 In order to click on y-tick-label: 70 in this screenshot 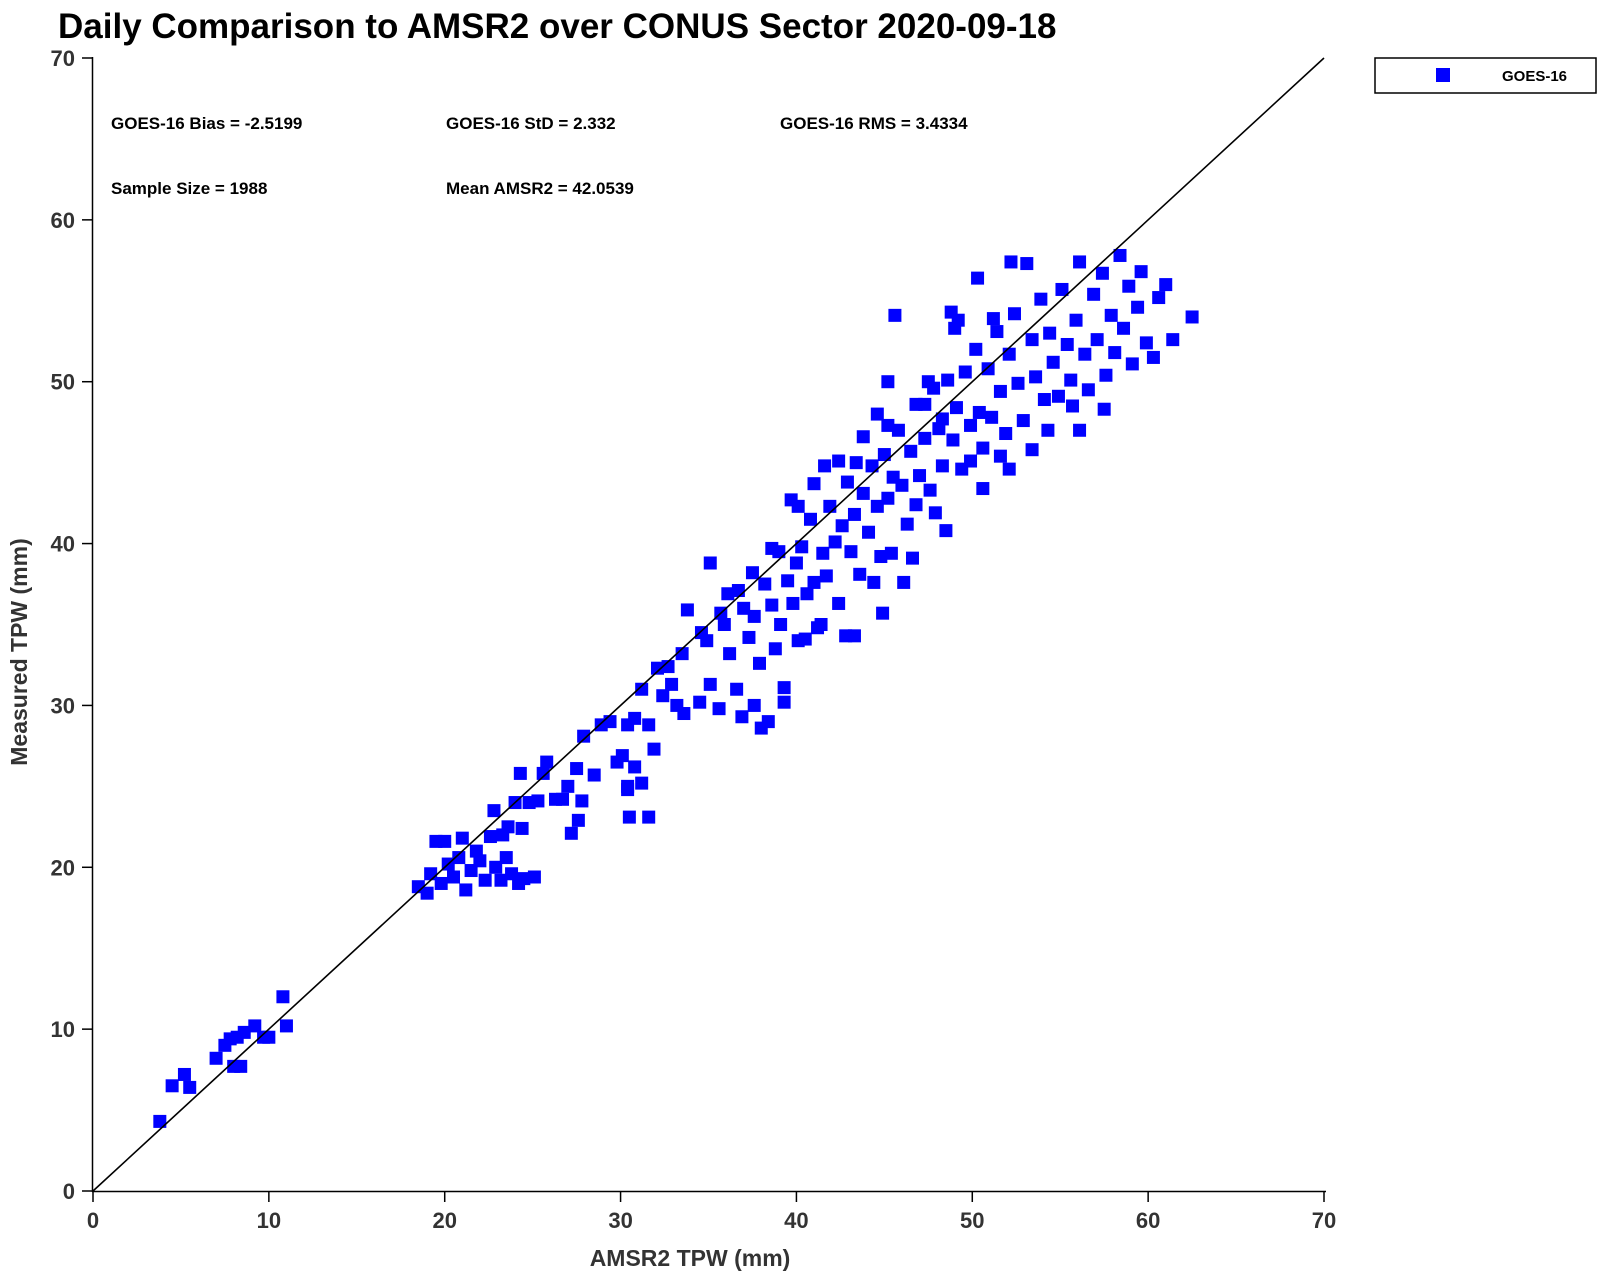, I will do `click(63, 58)`.